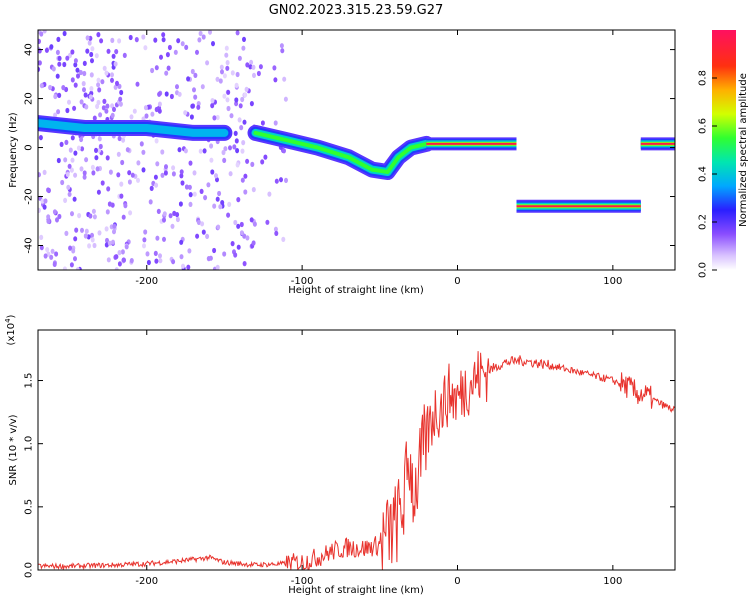 The width and height of the screenshot is (750, 600). Describe the element at coordinates (703, 78) in the screenshot. I see `colorbar-tick-label: 0.8` at that location.